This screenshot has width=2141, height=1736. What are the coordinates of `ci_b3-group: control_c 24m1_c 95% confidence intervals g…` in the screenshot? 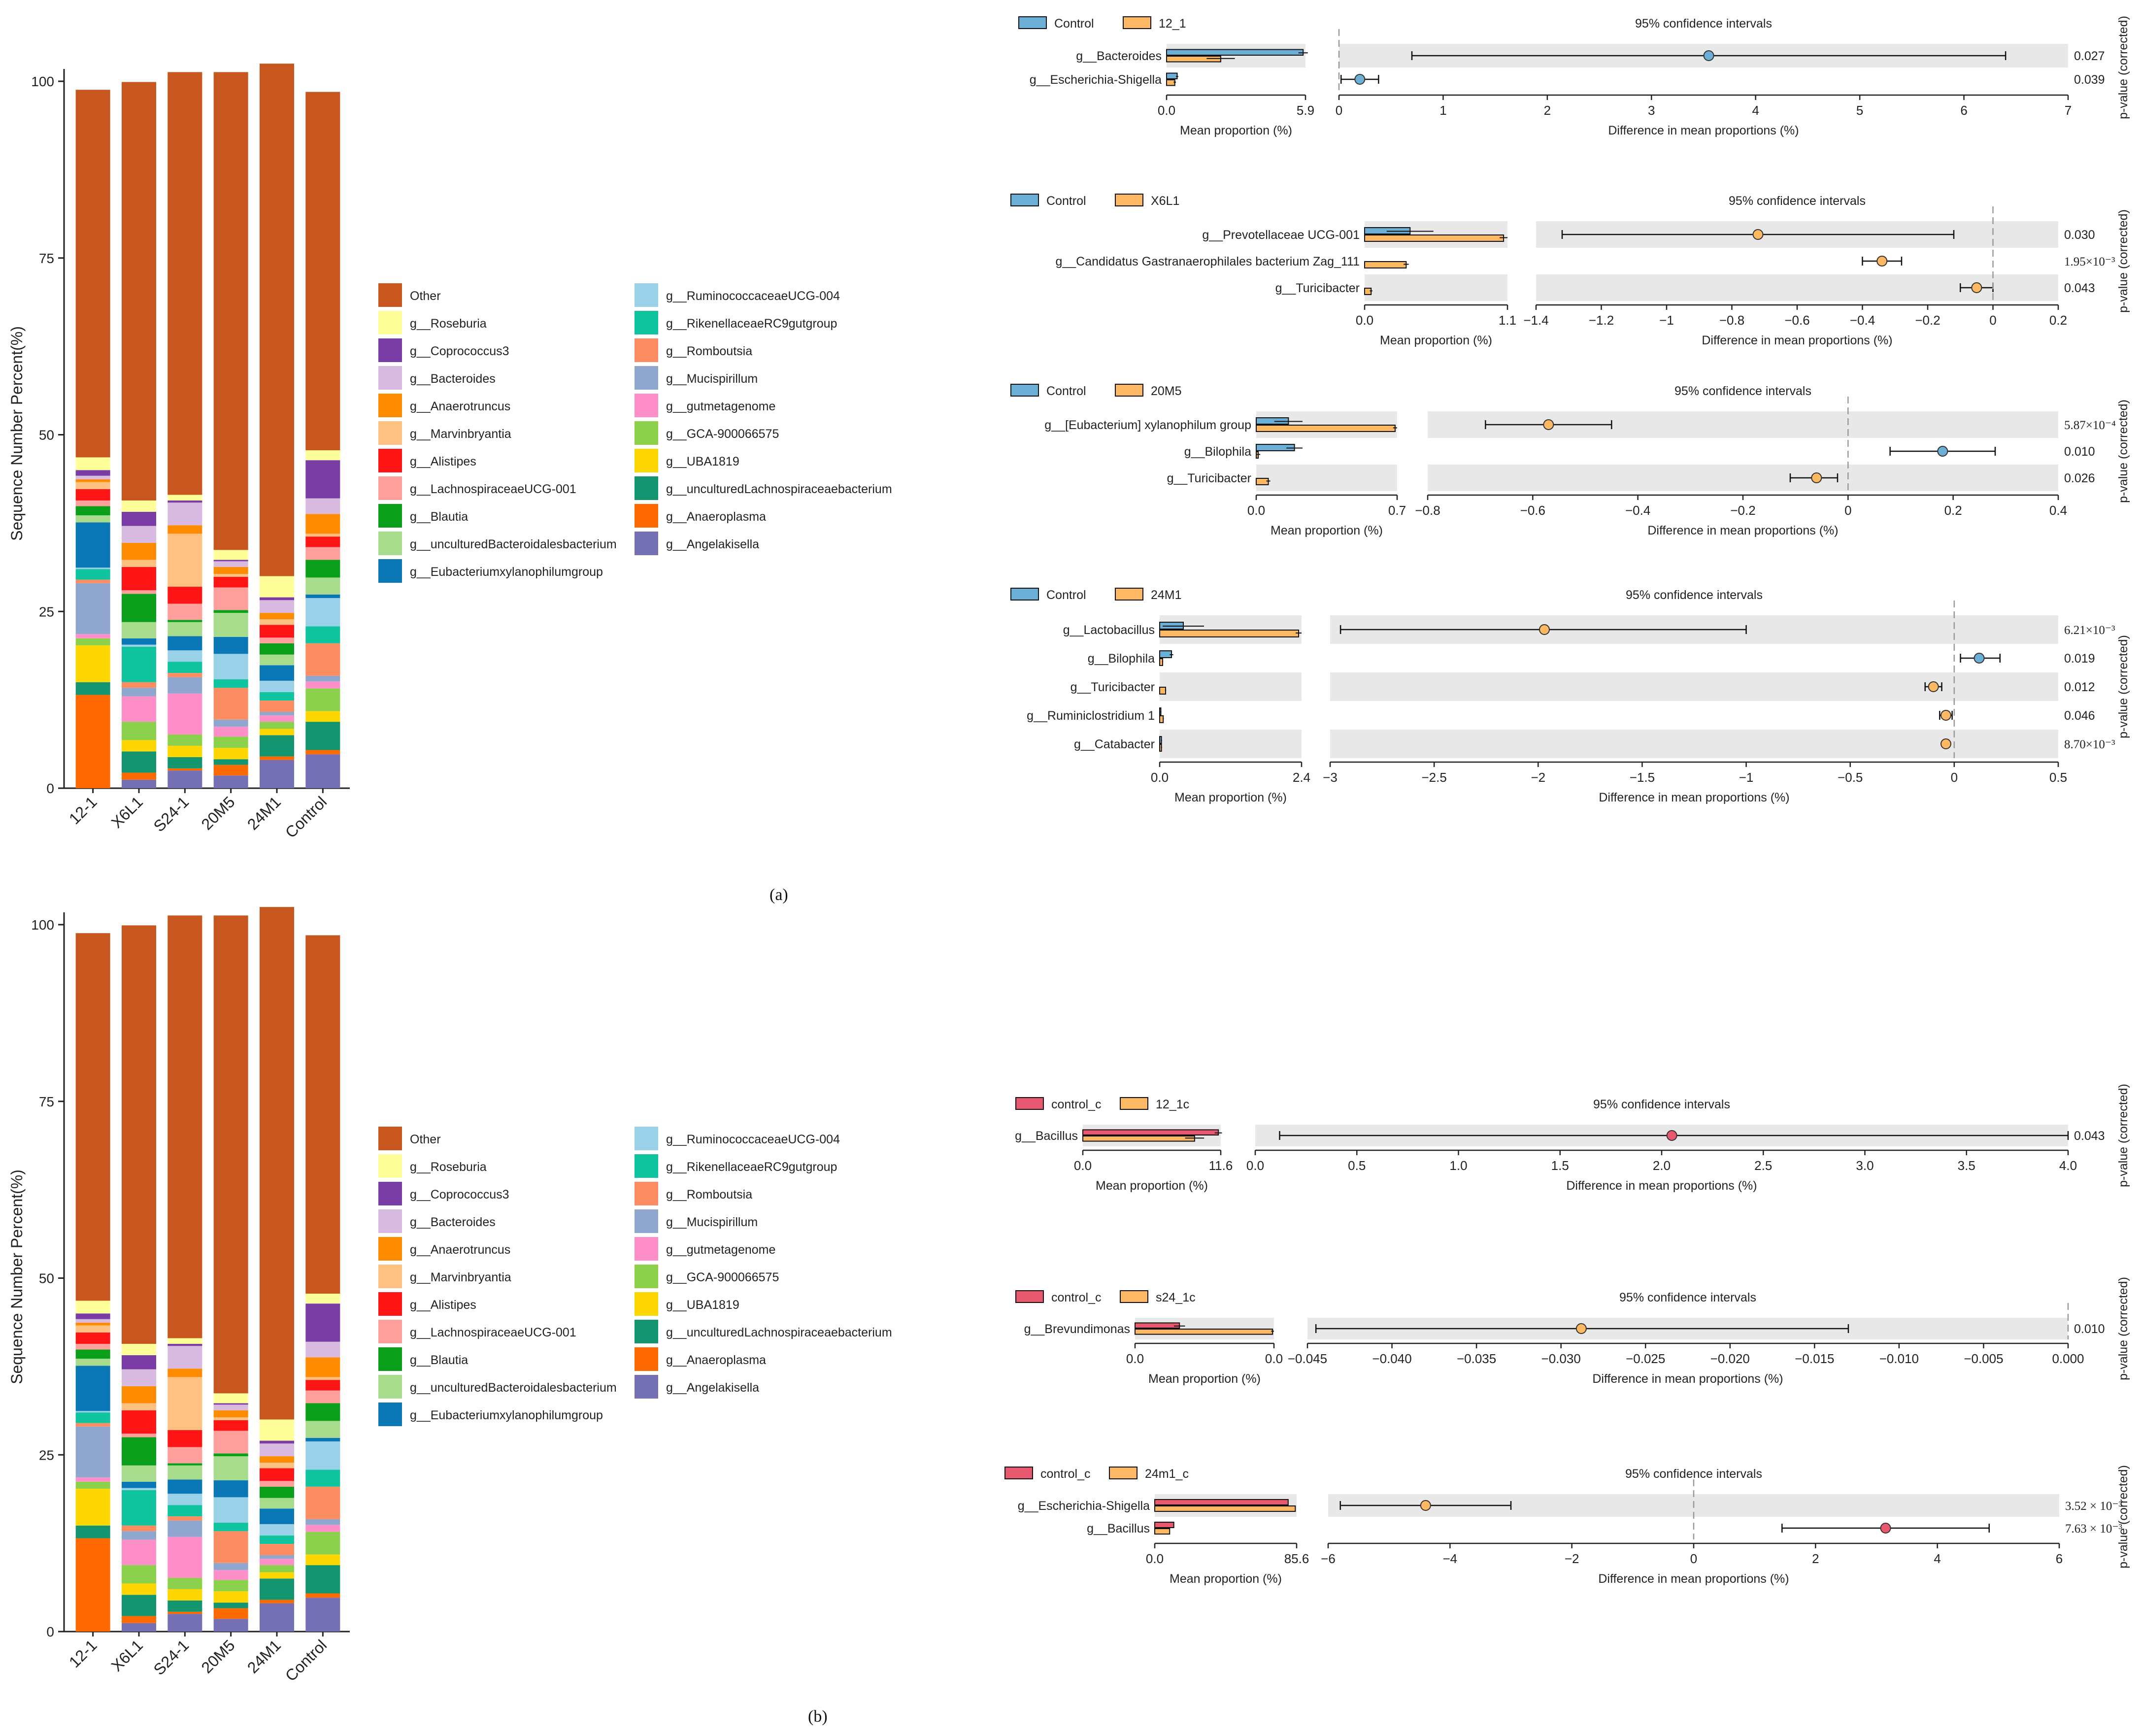 It's located at (1567, 1525).